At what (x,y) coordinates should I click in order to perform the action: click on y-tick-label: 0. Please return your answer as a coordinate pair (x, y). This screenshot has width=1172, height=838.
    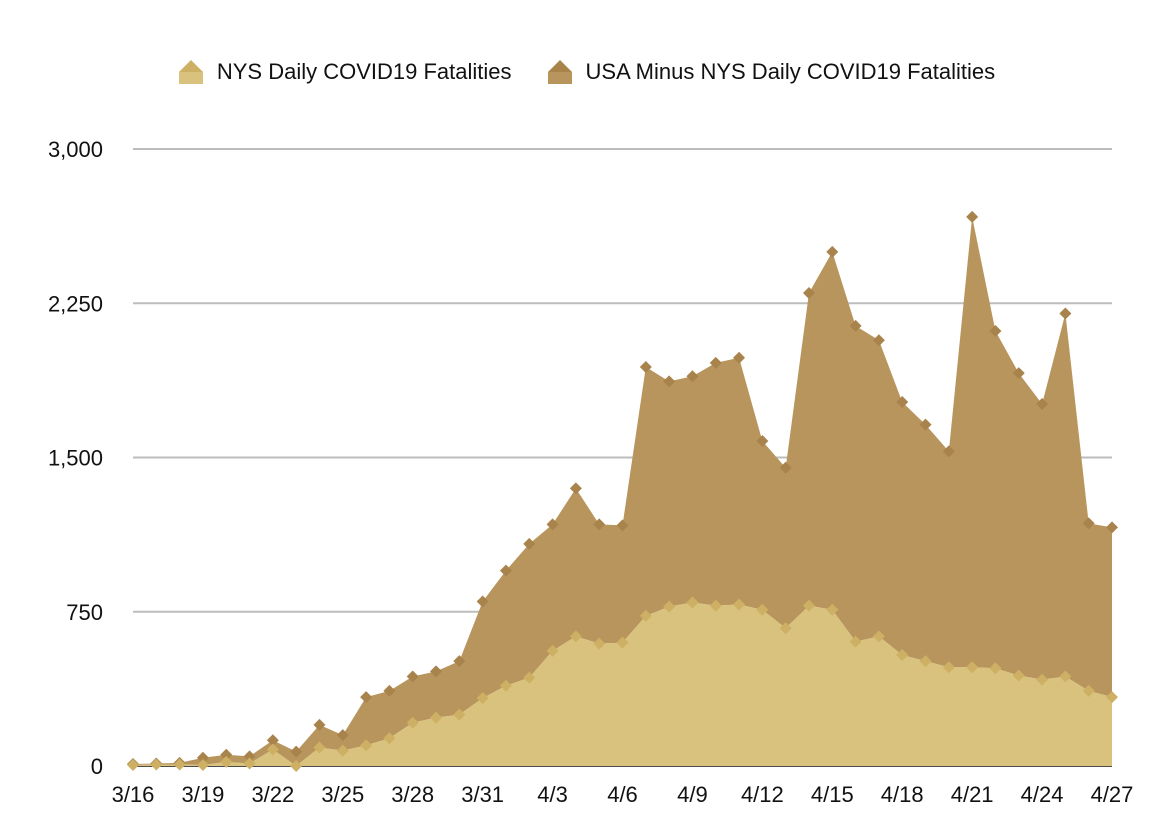
    Looking at the image, I should click on (97, 766).